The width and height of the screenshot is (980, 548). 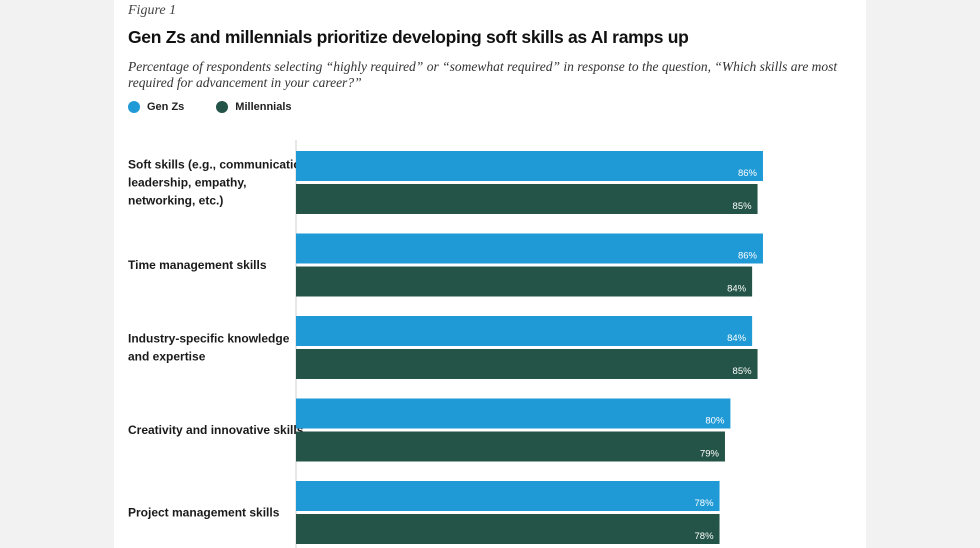 What do you see at coordinates (152, 10) in the screenshot?
I see `figure-label: Figure 1` at bounding box center [152, 10].